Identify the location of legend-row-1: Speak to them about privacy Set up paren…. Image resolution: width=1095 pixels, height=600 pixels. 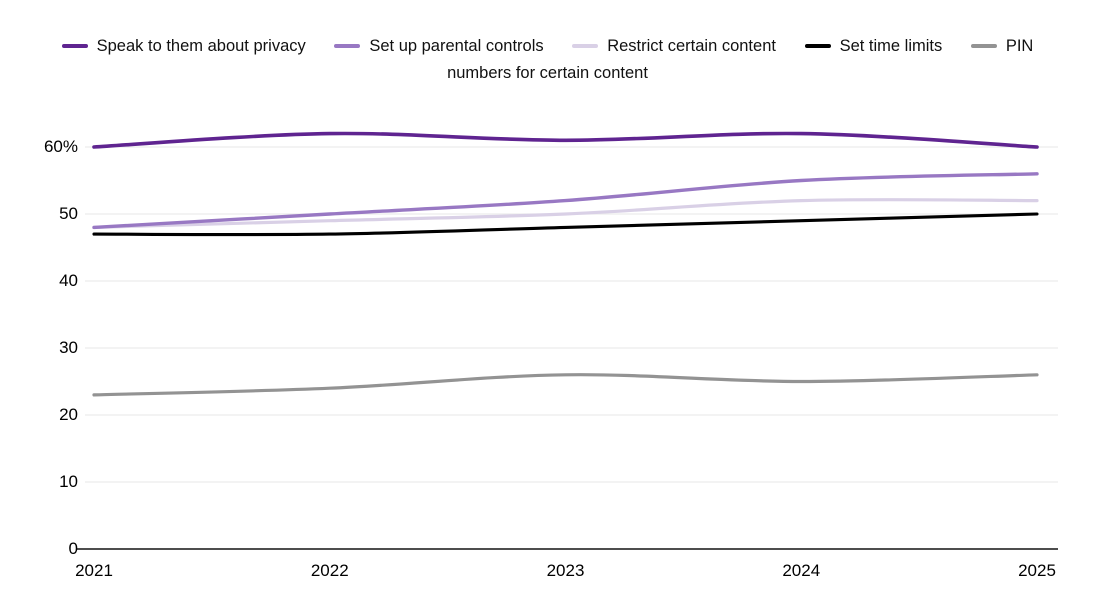
(547, 46).